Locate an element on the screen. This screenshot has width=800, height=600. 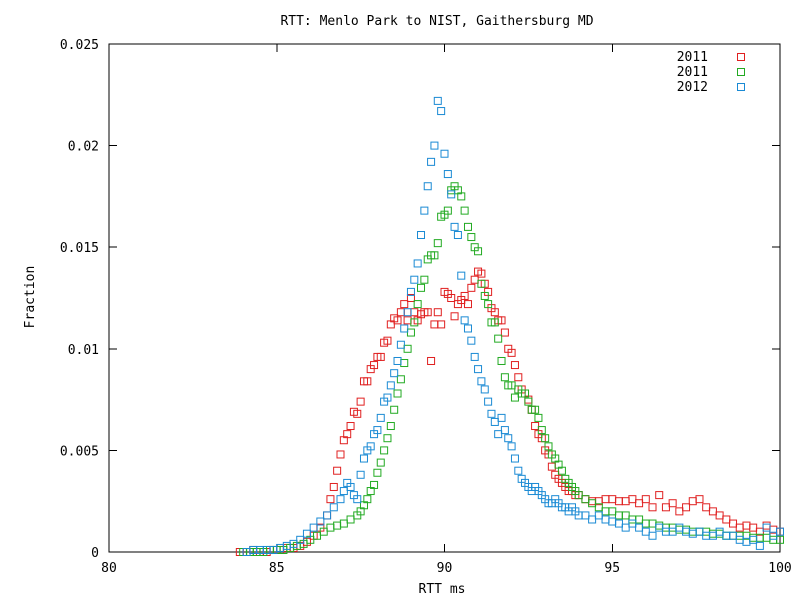
x-tick-label: 95 is located at coordinates (612, 568).